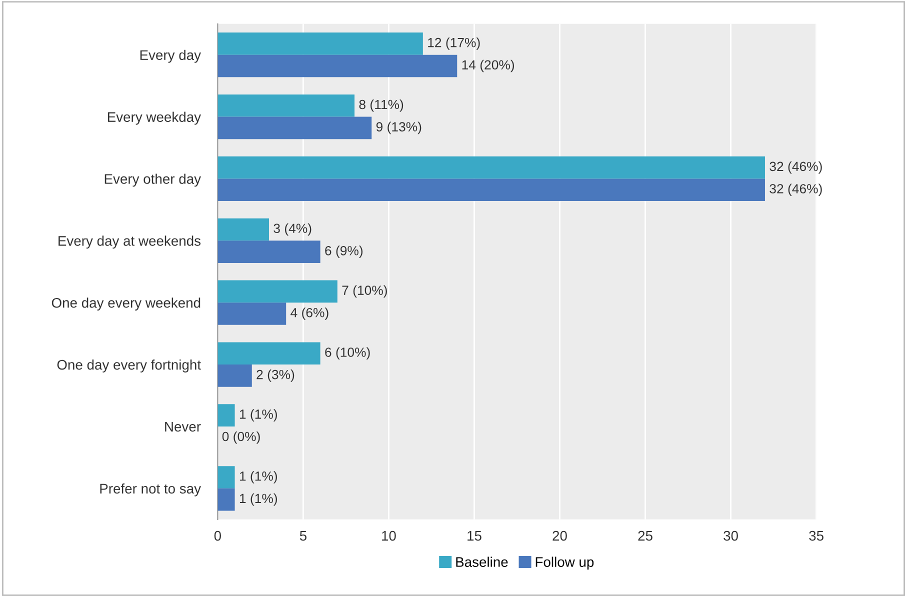 The height and width of the screenshot is (597, 907). Describe the element at coordinates (475, 536) in the screenshot. I see `x-tick-label: 15` at that location.